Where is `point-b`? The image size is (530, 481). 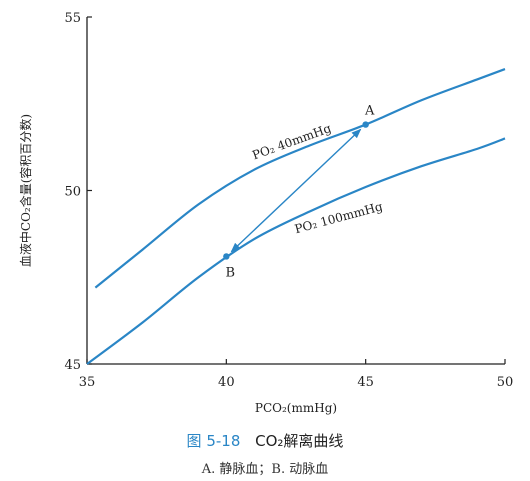
point-b is located at coordinates (226, 256).